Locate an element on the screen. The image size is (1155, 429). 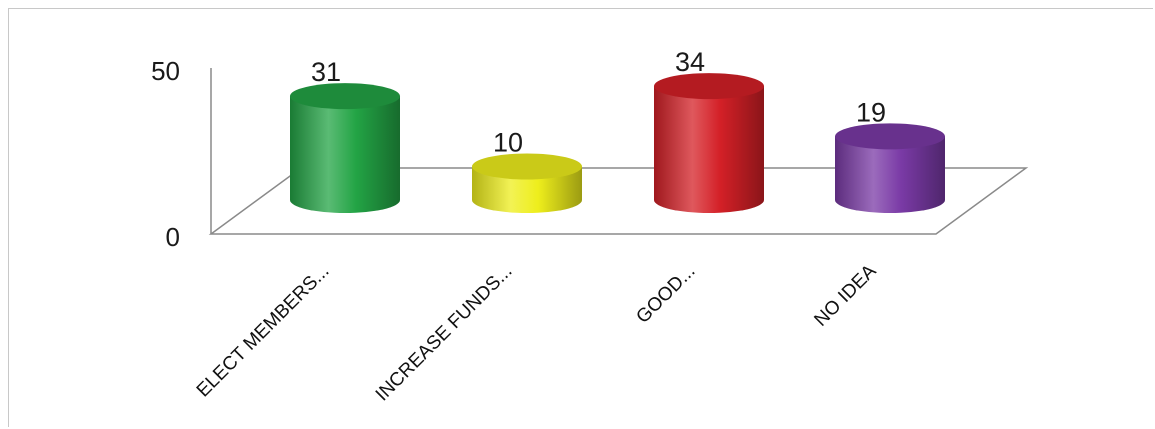
y-tick-label-max: 50 is located at coordinates (165, 71).